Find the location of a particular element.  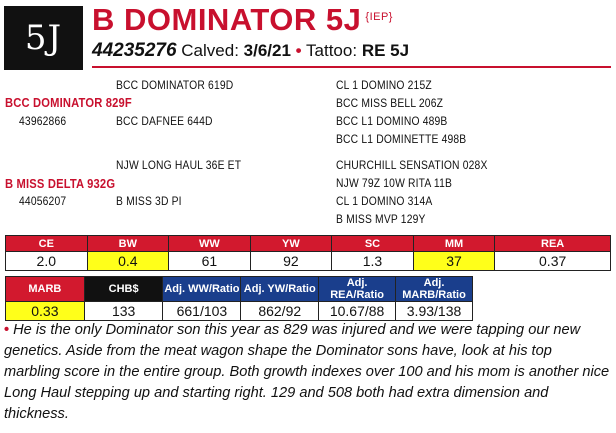

epd-value-chb: 133 is located at coordinates (123, 311).